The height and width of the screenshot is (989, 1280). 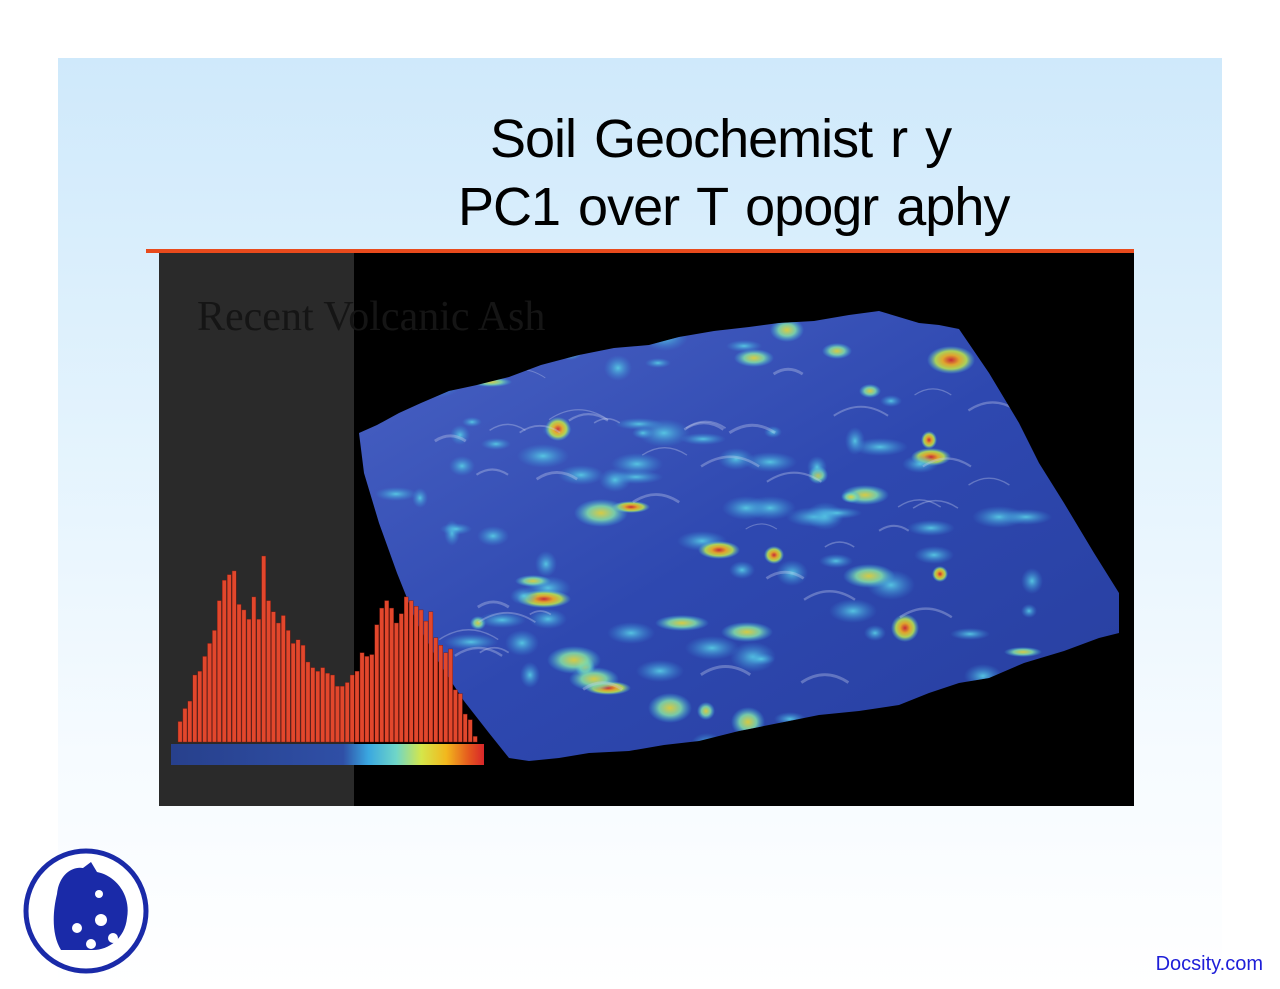 I want to click on color-scale-bar, so click(x=327, y=754).